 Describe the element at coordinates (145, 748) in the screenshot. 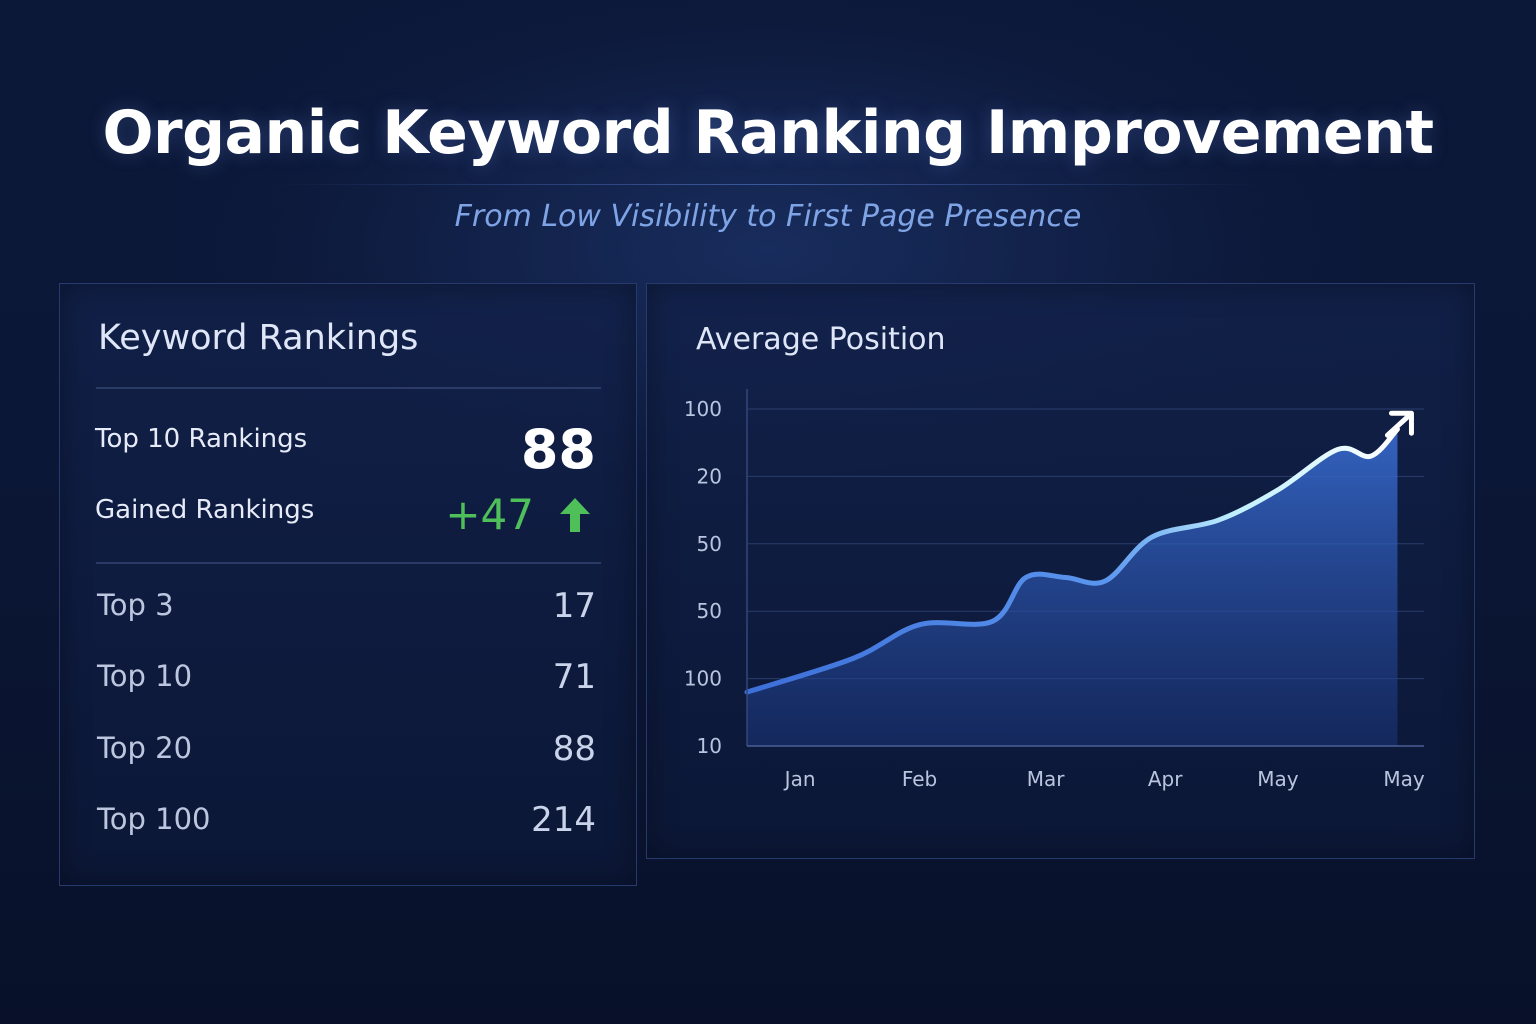

I see `tier-label-top20: Top 20` at that location.